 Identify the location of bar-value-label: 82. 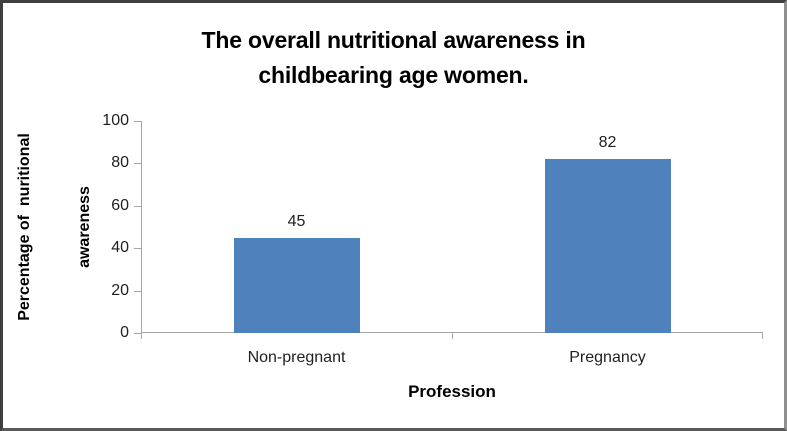
(607, 143).